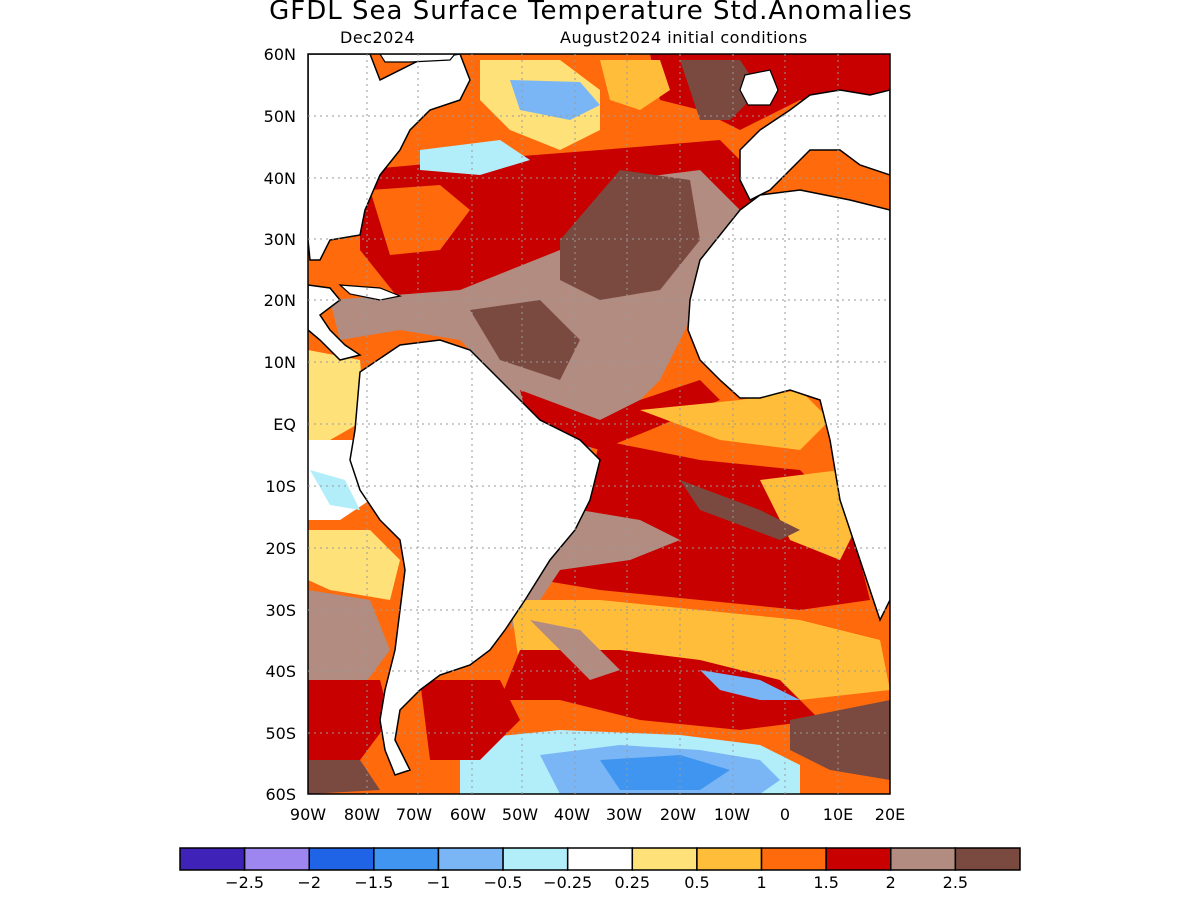  What do you see at coordinates (825, 882) in the screenshot?
I see `colorbar-label: 1.5` at bounding box center [825, 882].